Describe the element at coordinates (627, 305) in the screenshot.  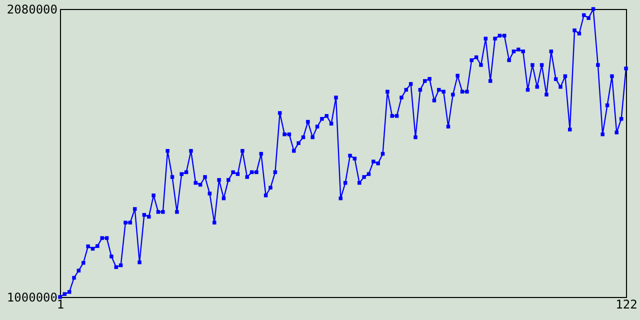
I see `x-tick-label: 122` at that location.